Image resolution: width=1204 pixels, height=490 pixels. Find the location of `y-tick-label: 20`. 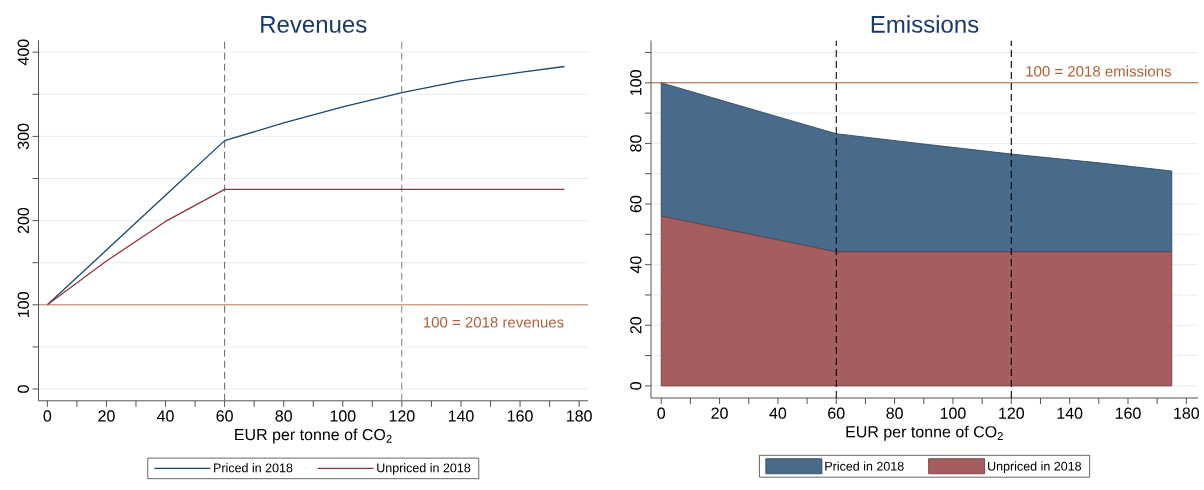

y-tick-label: 20 is located at coordinates (636, 325).